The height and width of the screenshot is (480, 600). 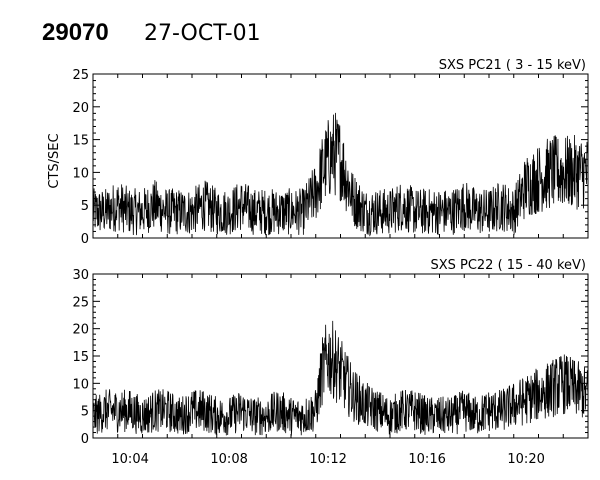 What do you see at coordinates (80, 275) in the screenshot?
I see `y-tick-label: 30` at bounding box center [80, 275].